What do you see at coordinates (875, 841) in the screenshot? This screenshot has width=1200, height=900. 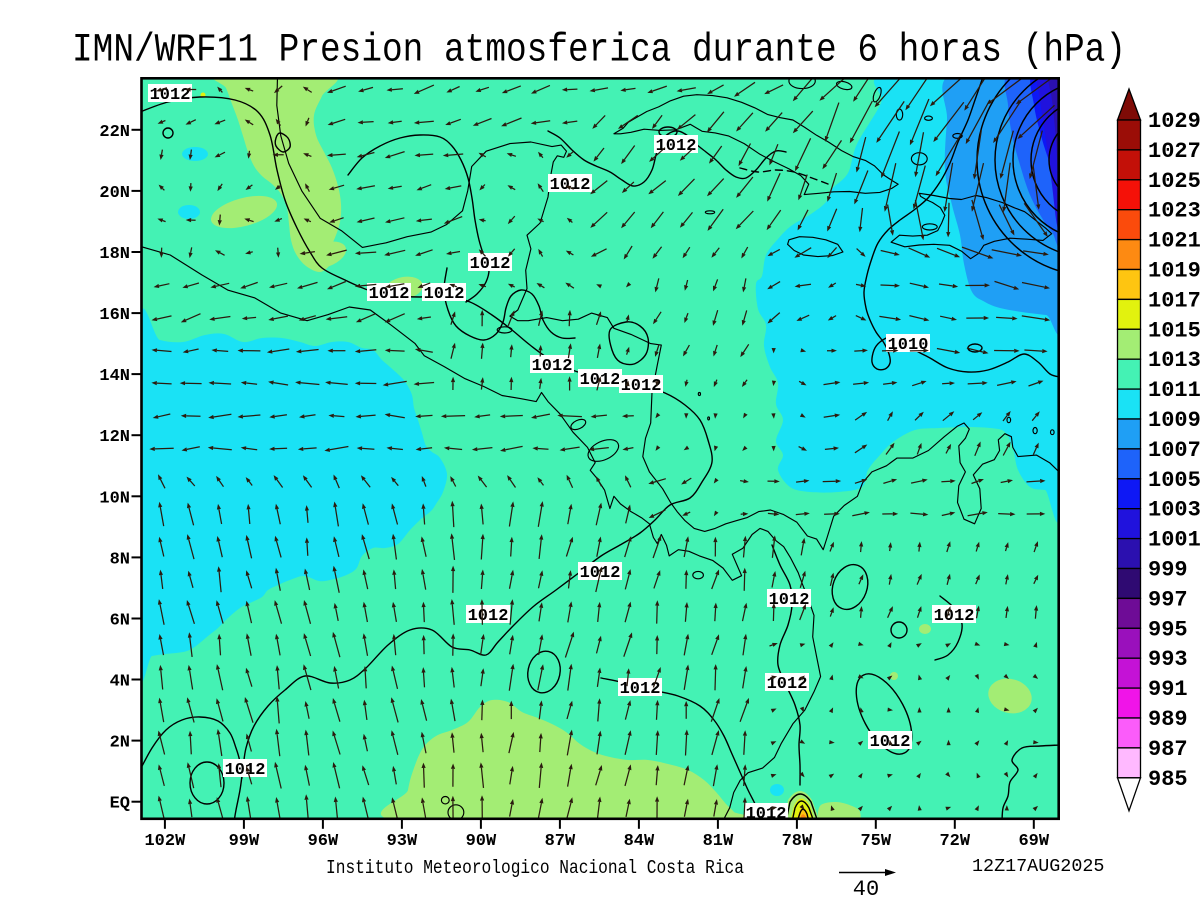 I see `svg-text: 75W` at bounding box center [875, 841].